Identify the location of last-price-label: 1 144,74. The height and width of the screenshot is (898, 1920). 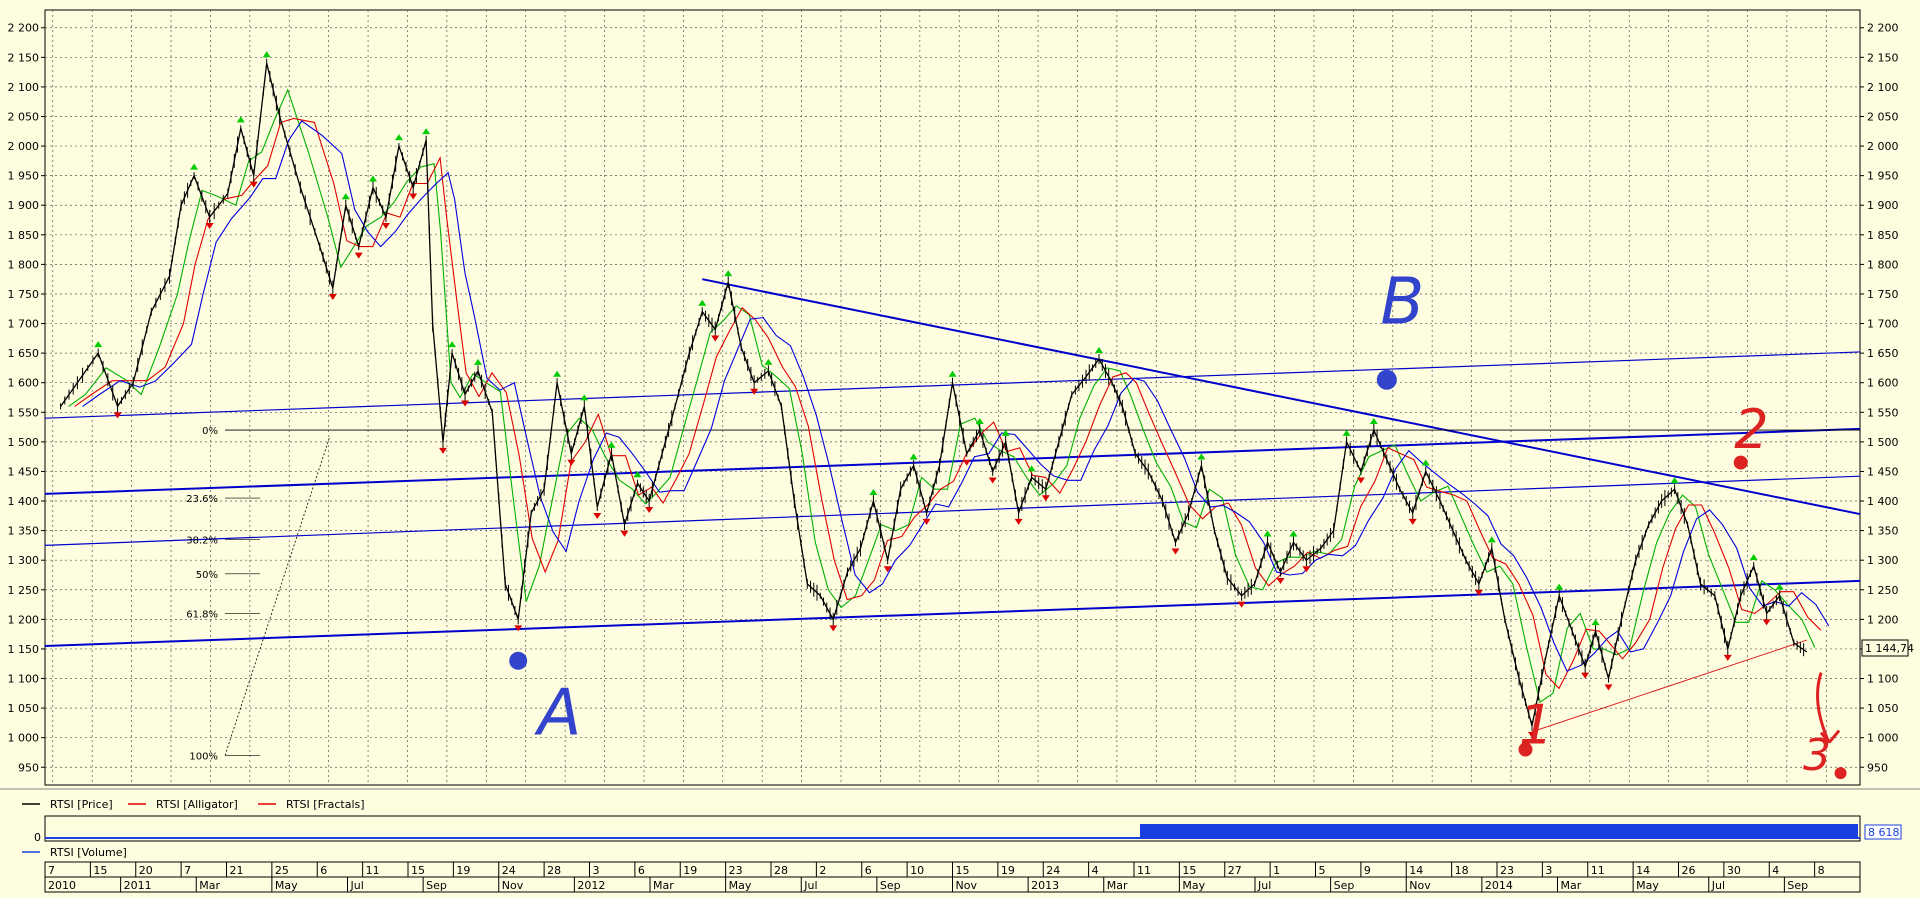
(1889, 648).